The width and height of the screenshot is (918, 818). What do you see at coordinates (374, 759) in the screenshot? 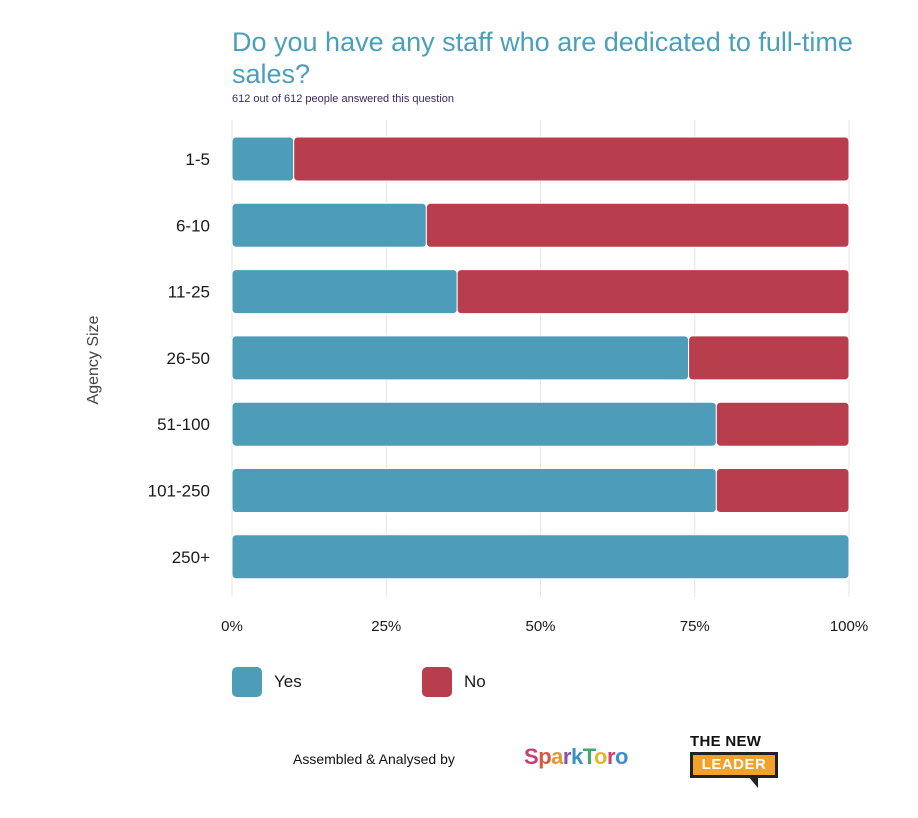
I see `footer-credit: Assembled & Analysed by` at bounding box center [374, 759].